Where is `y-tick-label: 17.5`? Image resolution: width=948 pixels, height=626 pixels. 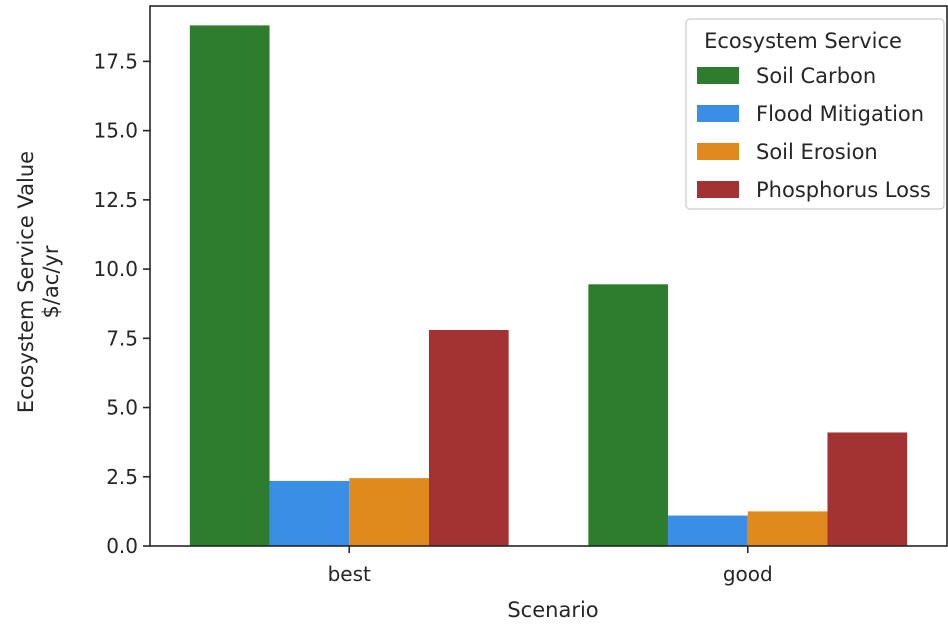 y-tick-label: 17.5 is located at coordinates (115, 61).